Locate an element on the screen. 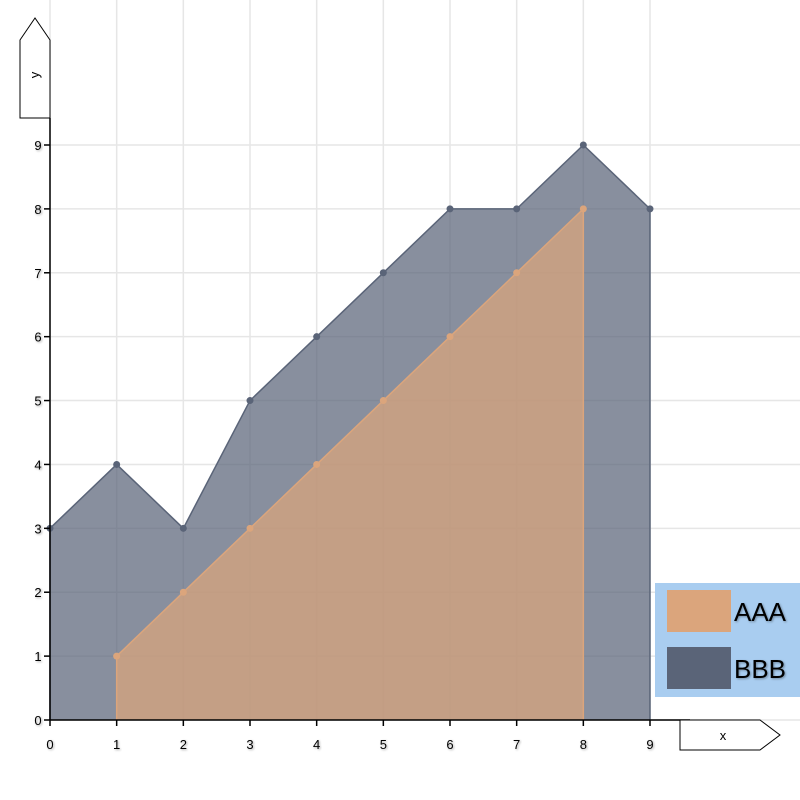 Image resolution: width=800 pixels, height=800 pixels. x-tick-label: 8 is located at coordinates (583, 744).